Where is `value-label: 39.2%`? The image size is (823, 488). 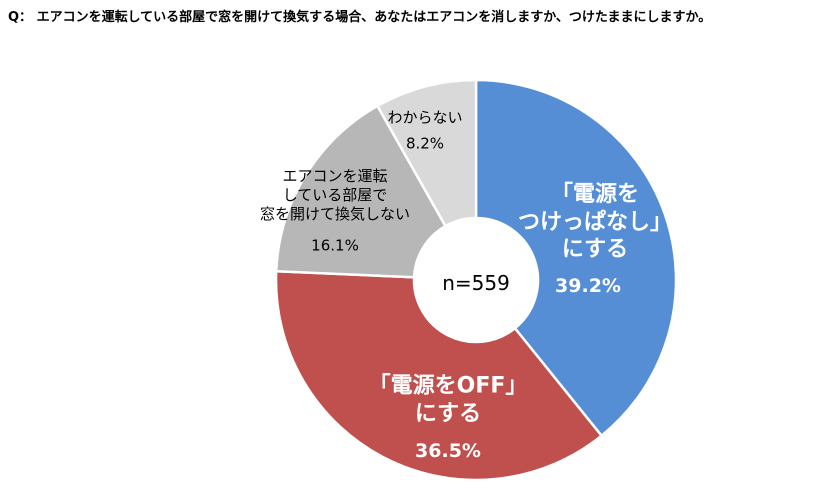 value-label: 39.2% is located at coordinates (588, 286).